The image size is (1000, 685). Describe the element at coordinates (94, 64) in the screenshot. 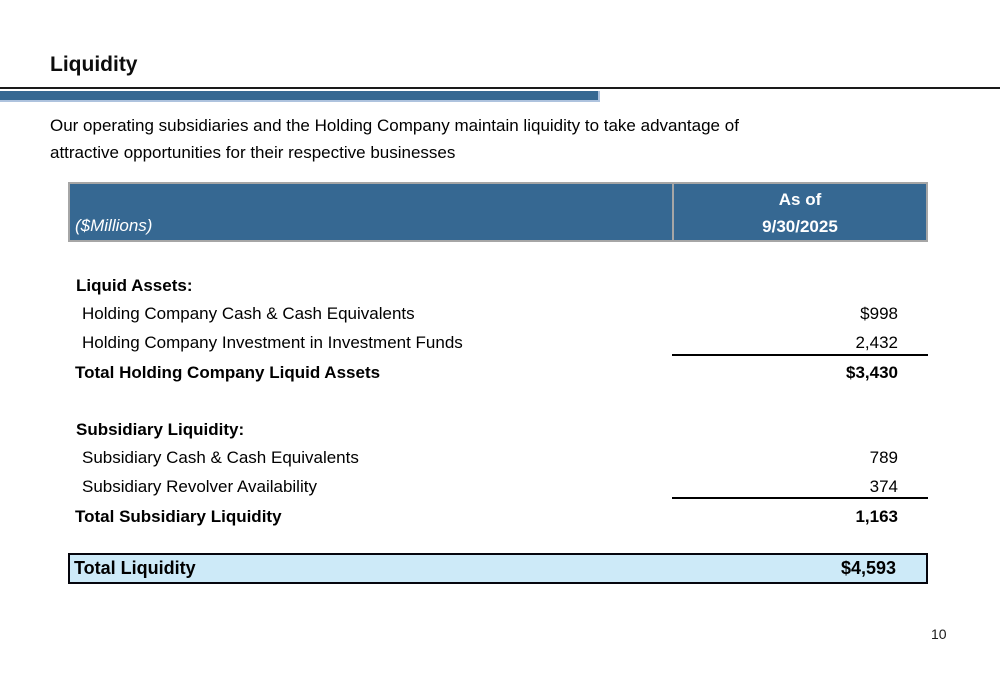

I see `page-title: Liquidity` at that location.